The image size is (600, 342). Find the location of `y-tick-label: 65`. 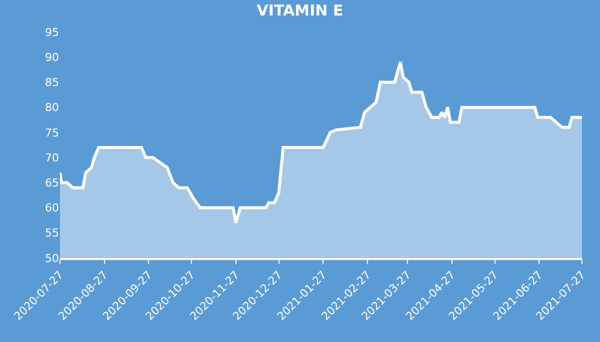

y-tick-label: 65 is located at coordinates (52, 183).